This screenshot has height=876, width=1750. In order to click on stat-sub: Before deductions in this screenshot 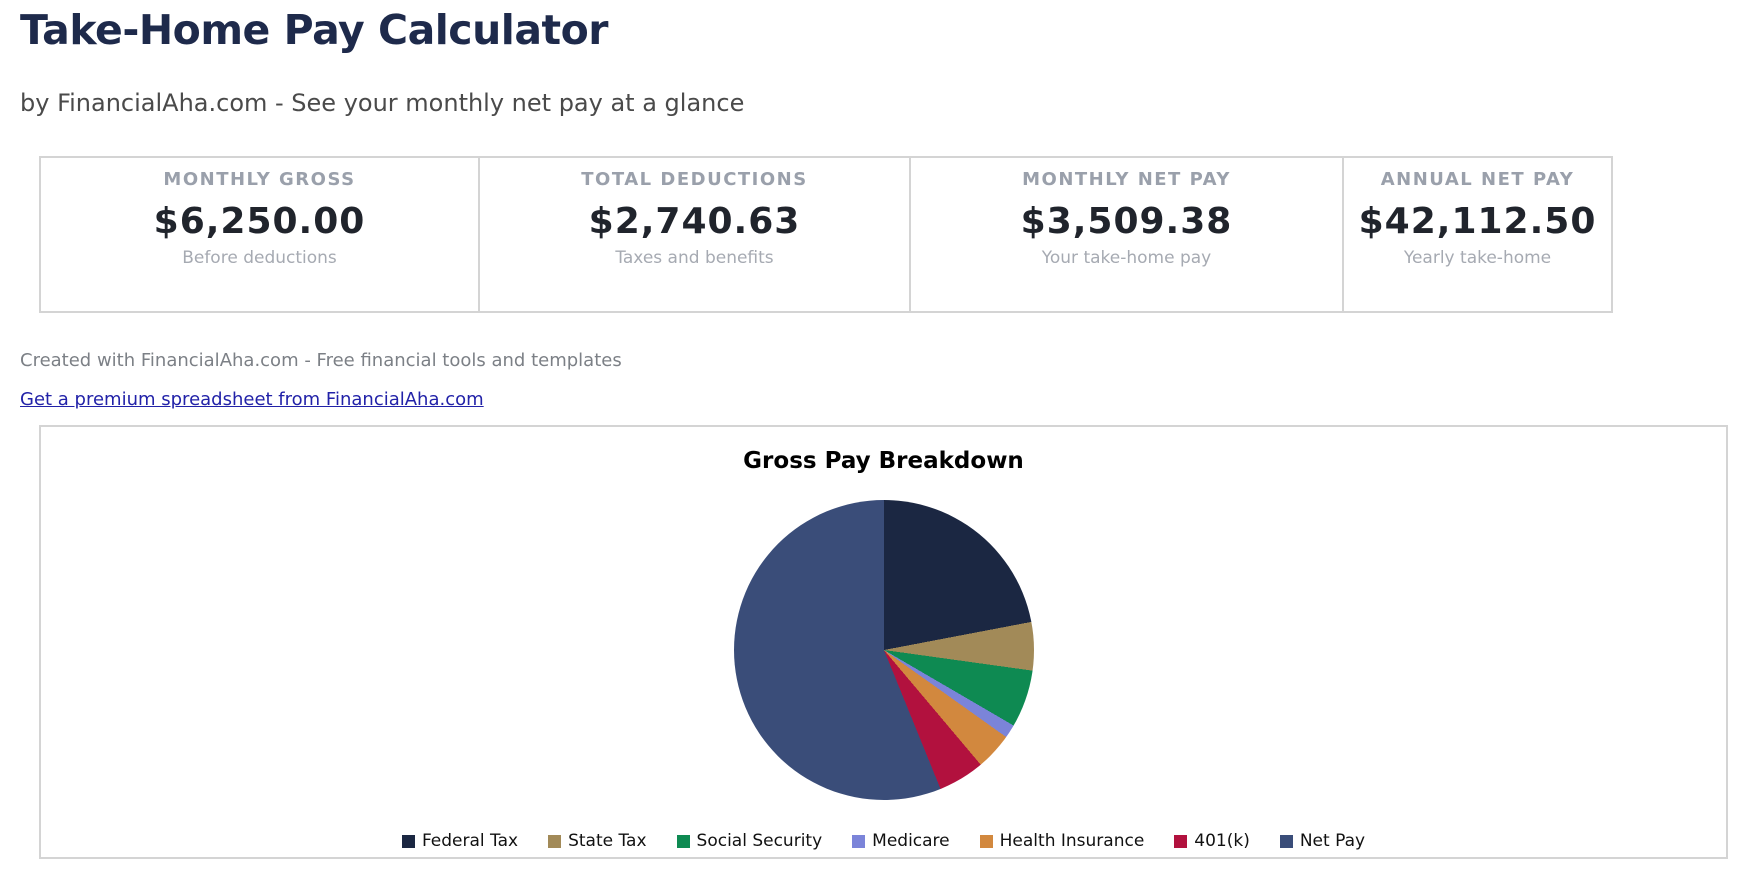, I will do `click(259, 258)`.